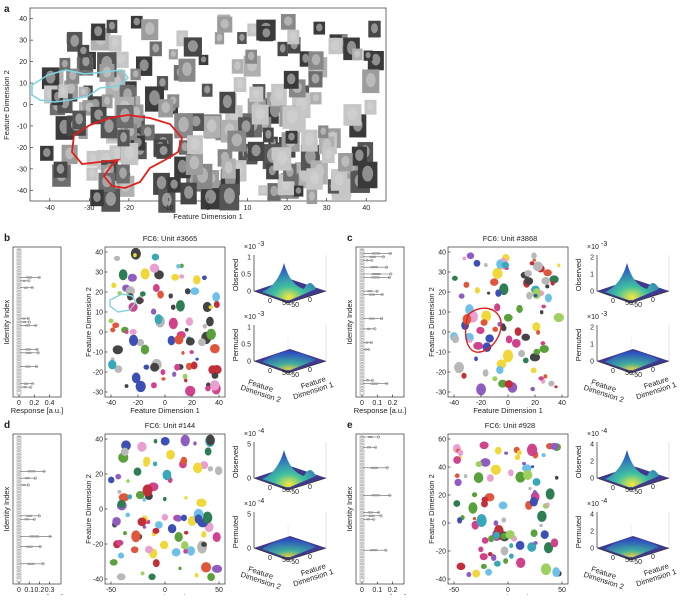 Image resolution: width=685 pixels, height=600 pixels. Describe the element at coordinates (377, 403) in the screenshot. I see `response-xtick-label: 0.1` at that location.